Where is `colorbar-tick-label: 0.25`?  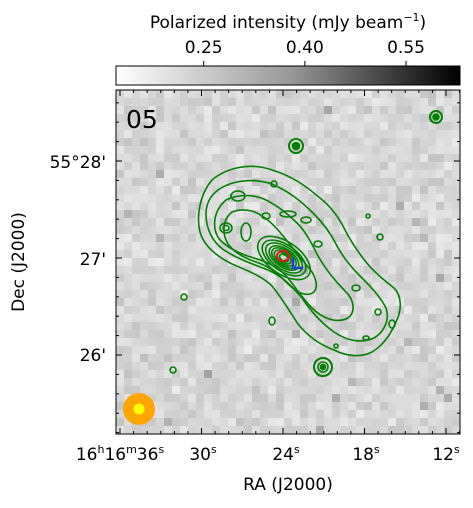
colorbar-tick-label: 0.25 is located at coordinates (204, 48).